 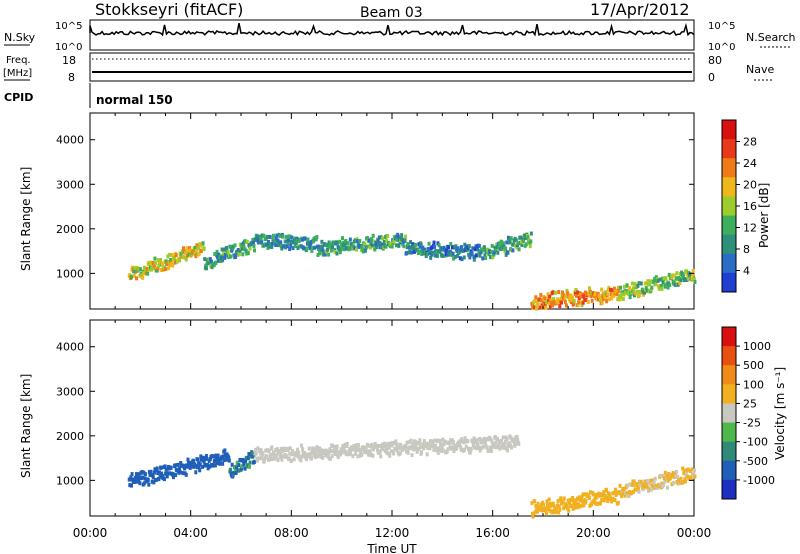 What do you see at coordinates (68, 47) in the screenshot?
I see `nsky-tick-bottom: 10^0` at bounding box center [68, 47].